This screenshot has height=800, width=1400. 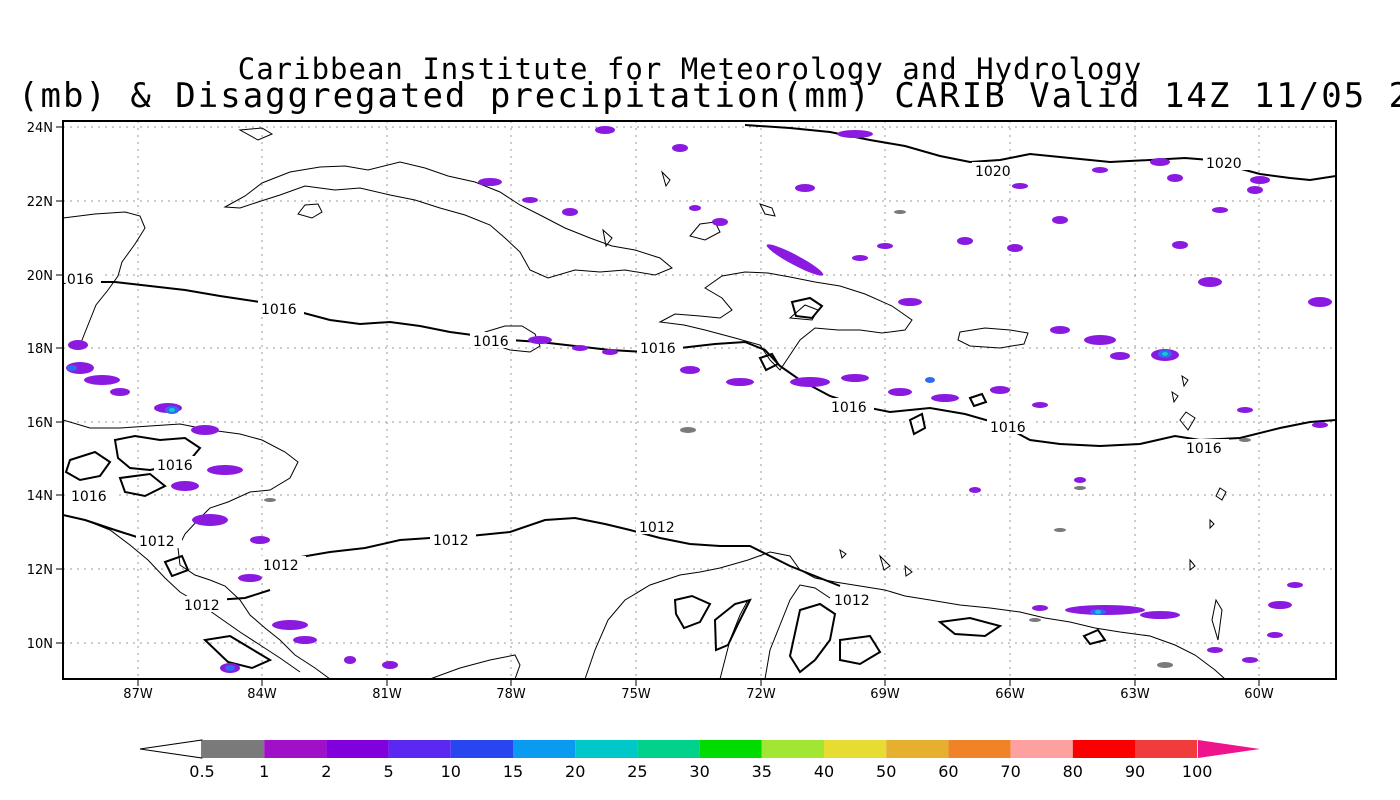 What do you see at coordinates (636, 694) in the screenshot?
I see `lon-tick-label: 75W` at bounding box center [636, 694].